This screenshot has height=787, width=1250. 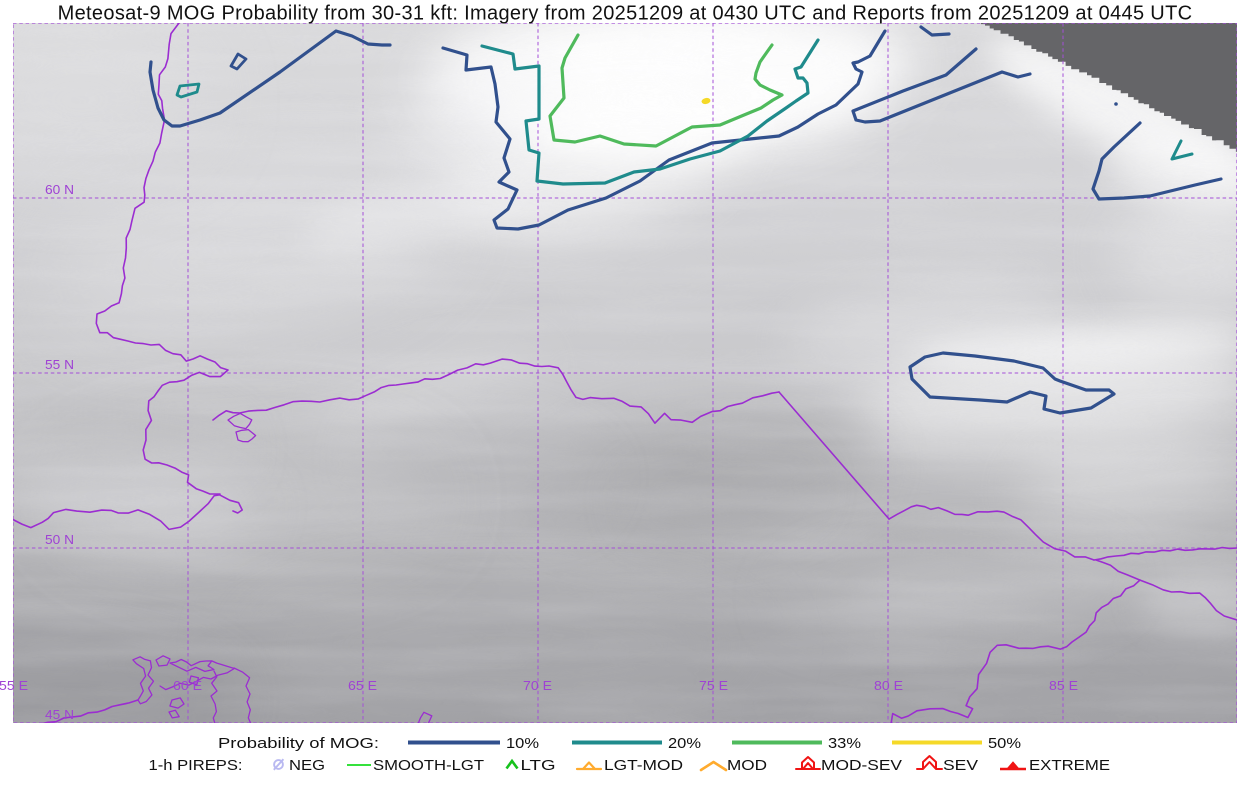 What do you see at coordinates (522, 743) in the screenshot?
I see `svg-text: 10%` at bounding box center [522, 743].